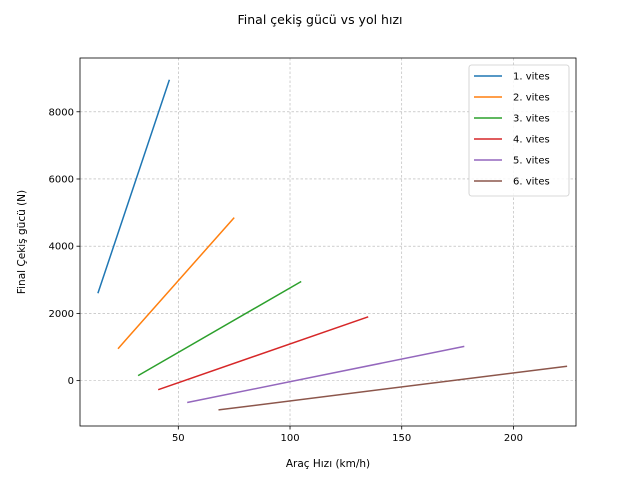  Describe the element at coordinates (289, 438) in the screenshot. I see `x-tick-label: 100` at that location.